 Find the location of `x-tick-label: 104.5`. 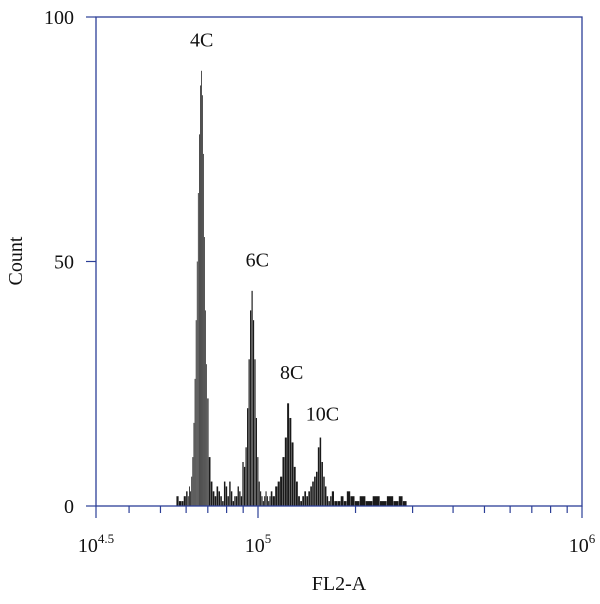

x-tick-label: 104.5 is located at coordinates (96, 544).